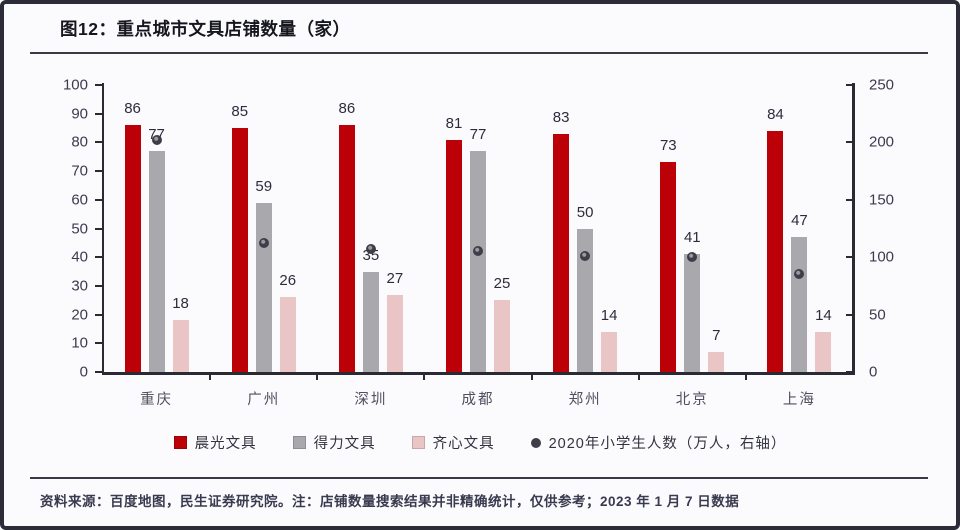  I want to click on y-axis-left-tick-label: 0, so click(83, 372).